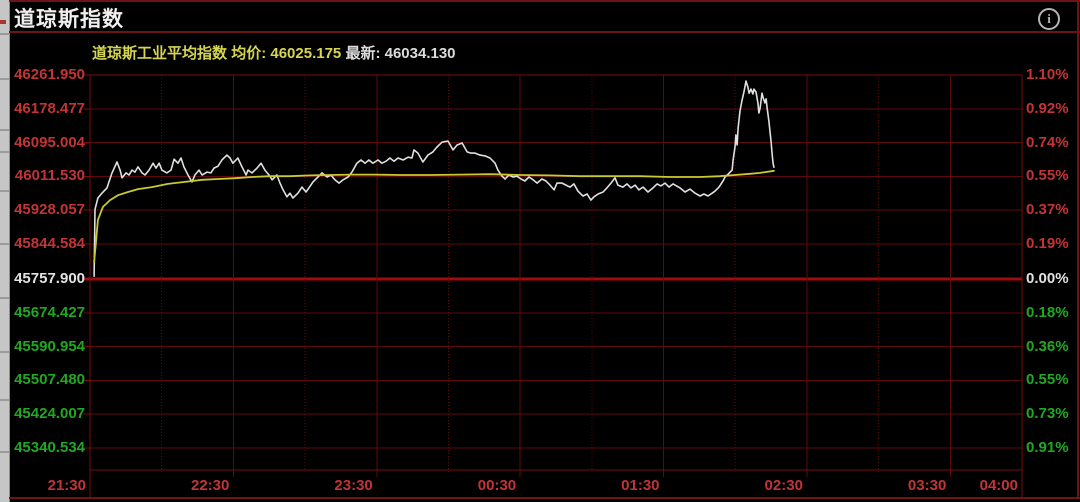 This screenshot has height=502, width=1080. I want to click on y-axis-price-label: 45674.427, so click(49, 312).